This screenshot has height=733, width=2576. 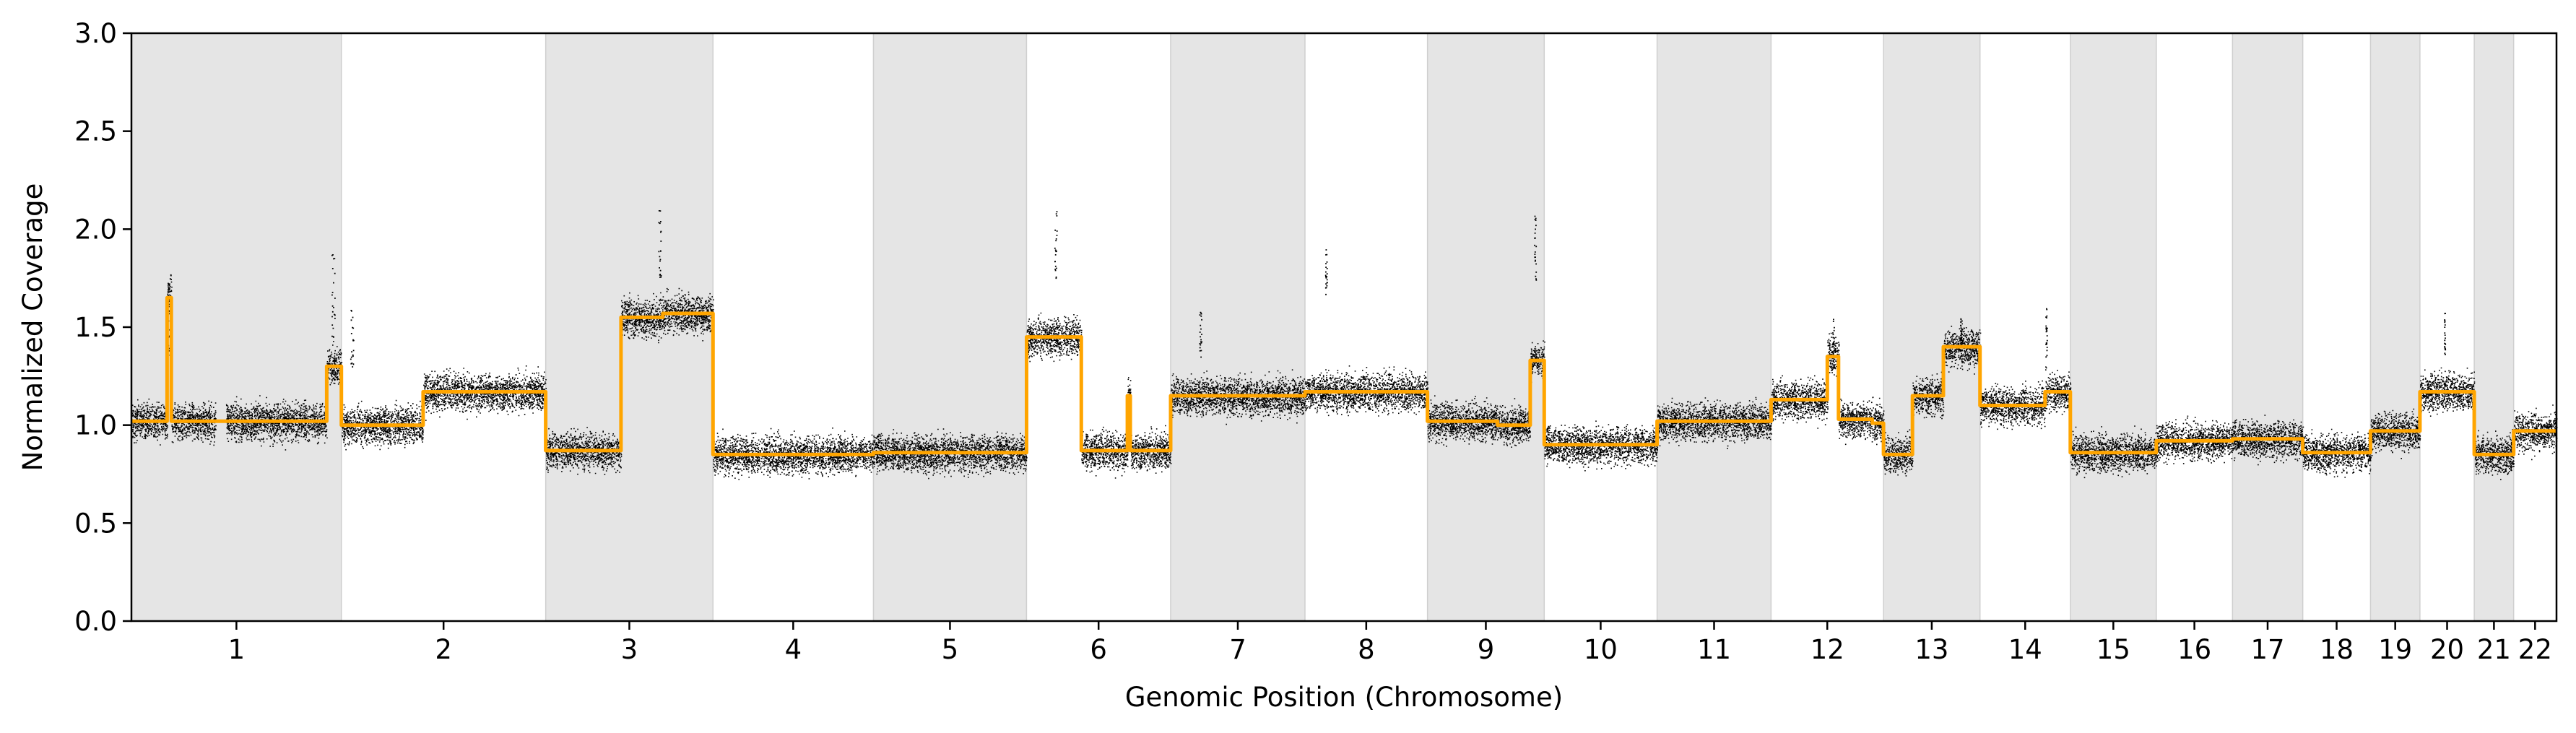 What do you see at coordinates (95, 229) in the screenshot?
I see `y-tick-label: 2.0` at bounding box center [95, 229].